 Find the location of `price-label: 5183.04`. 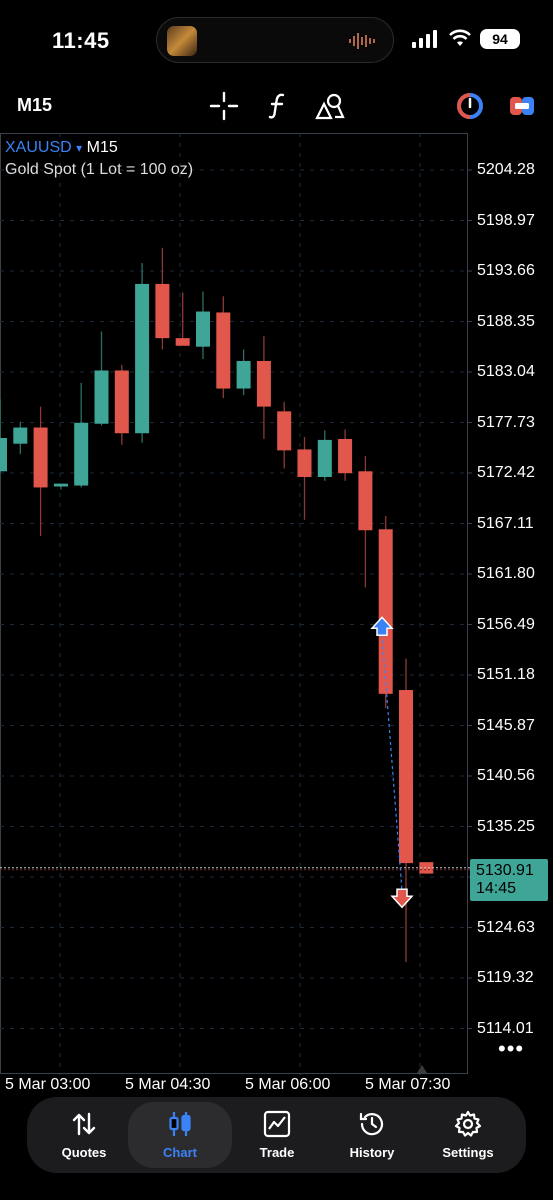

price-label: 5183.04 is located at coordinates (506, 371).